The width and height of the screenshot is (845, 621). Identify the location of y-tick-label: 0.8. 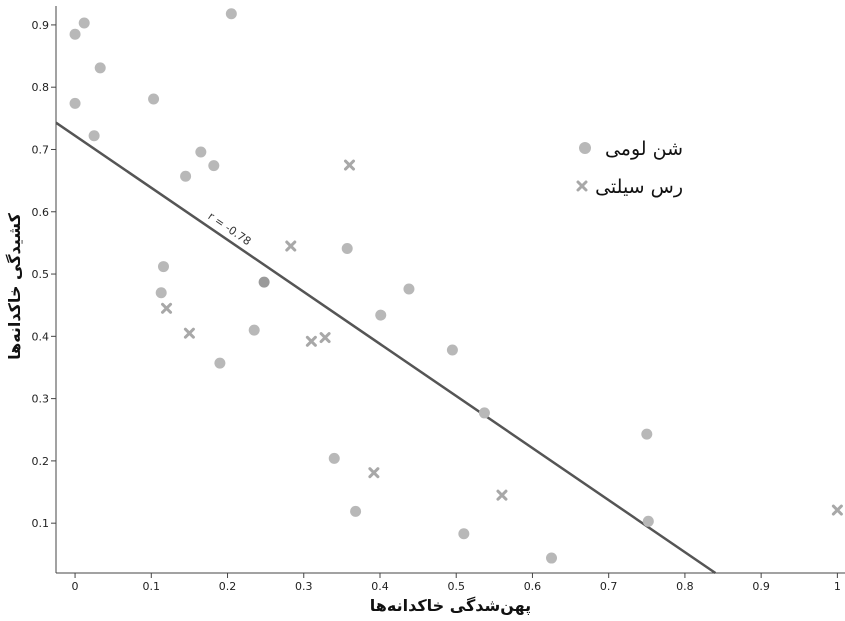
(41, 87).